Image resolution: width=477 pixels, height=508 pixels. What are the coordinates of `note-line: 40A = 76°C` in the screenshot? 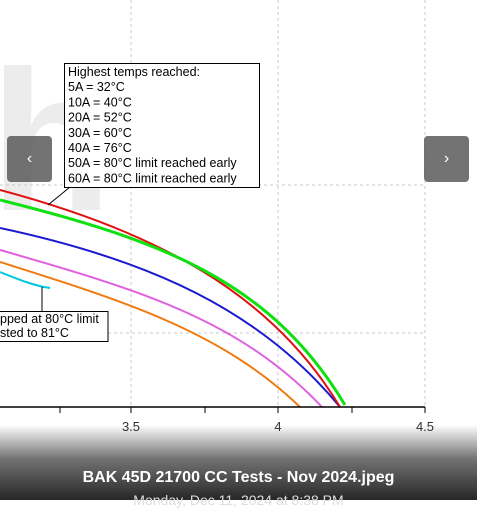 It's located at (100, 148).